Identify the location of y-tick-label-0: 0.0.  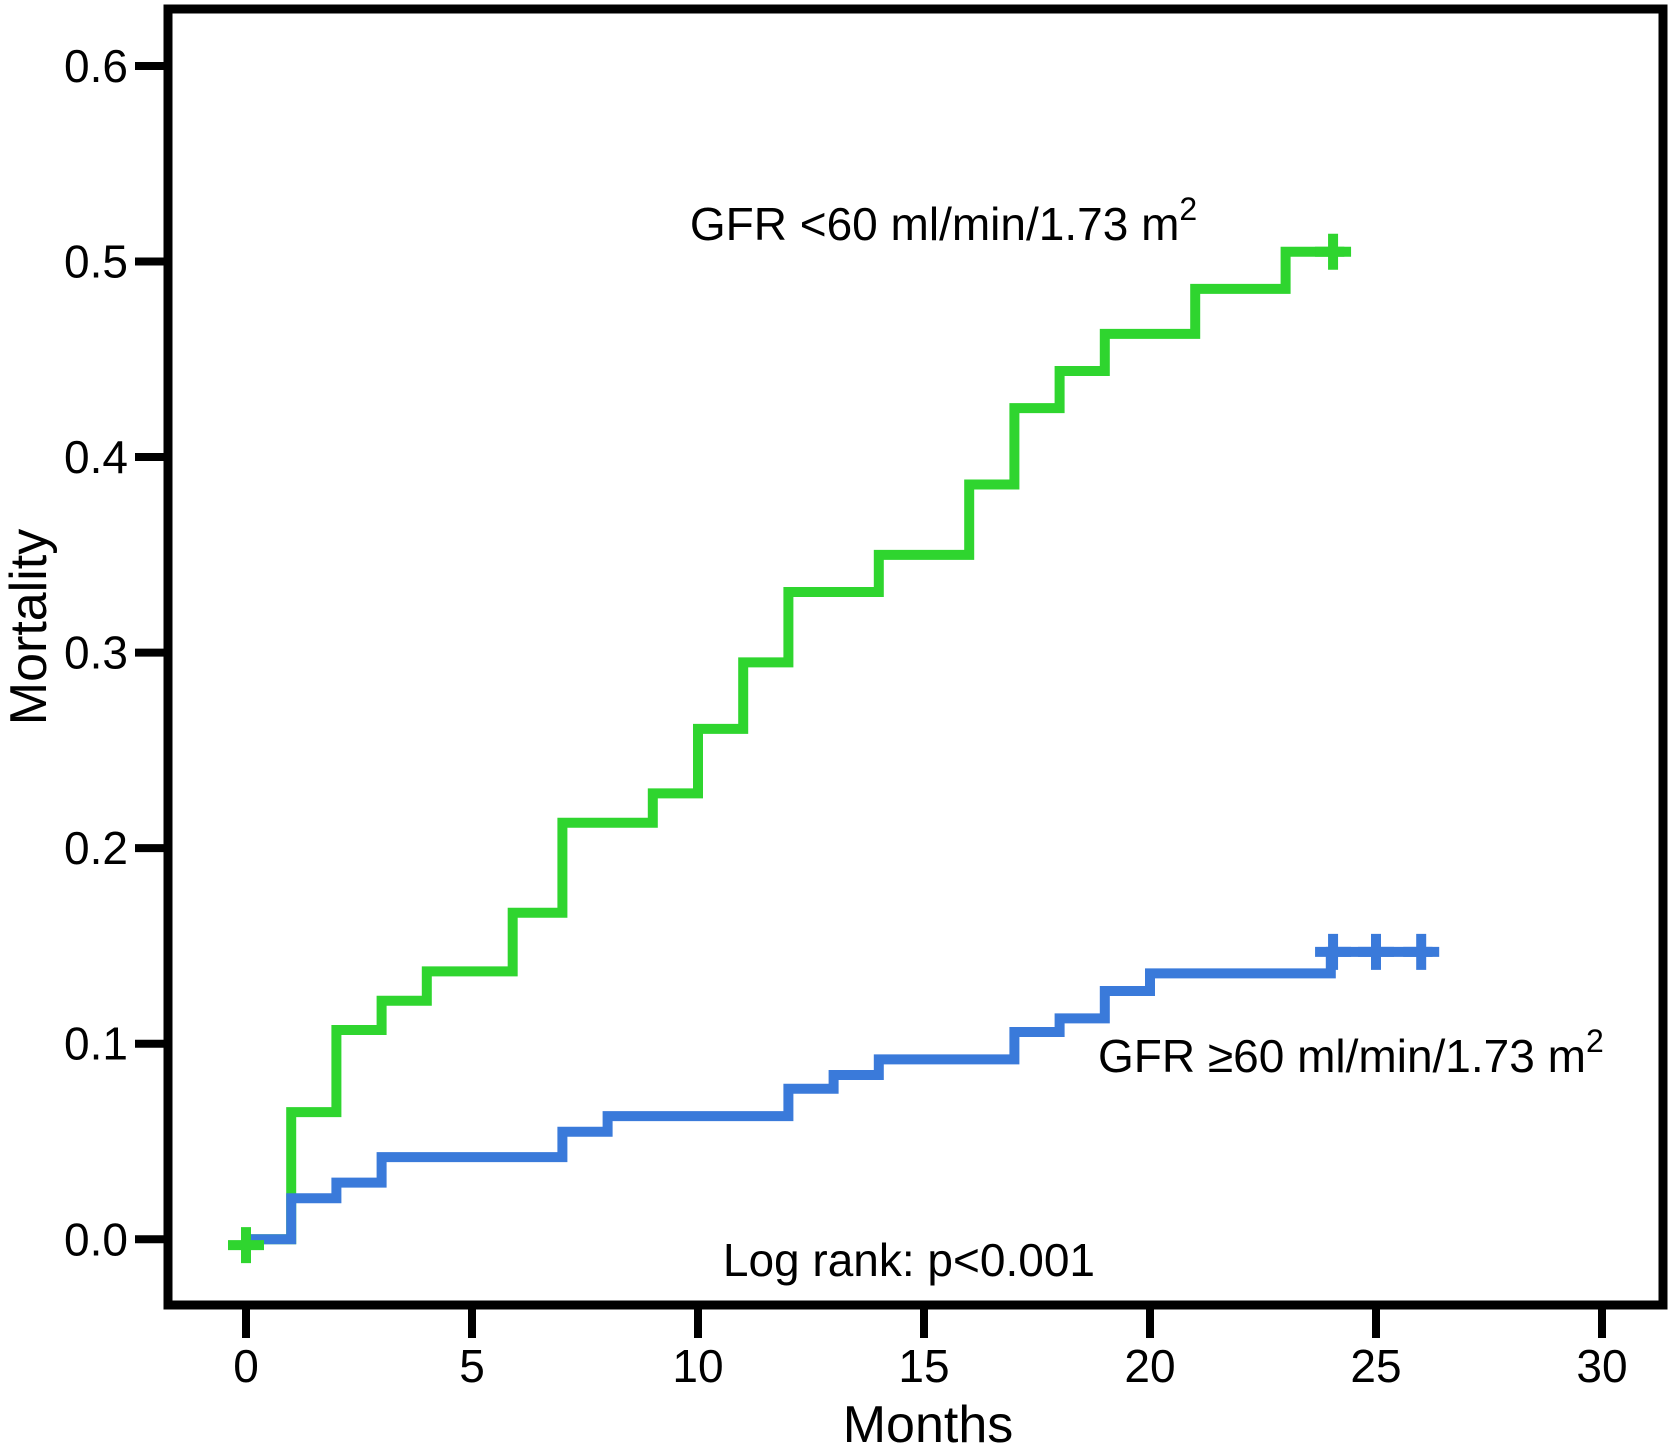
(96, 1239).